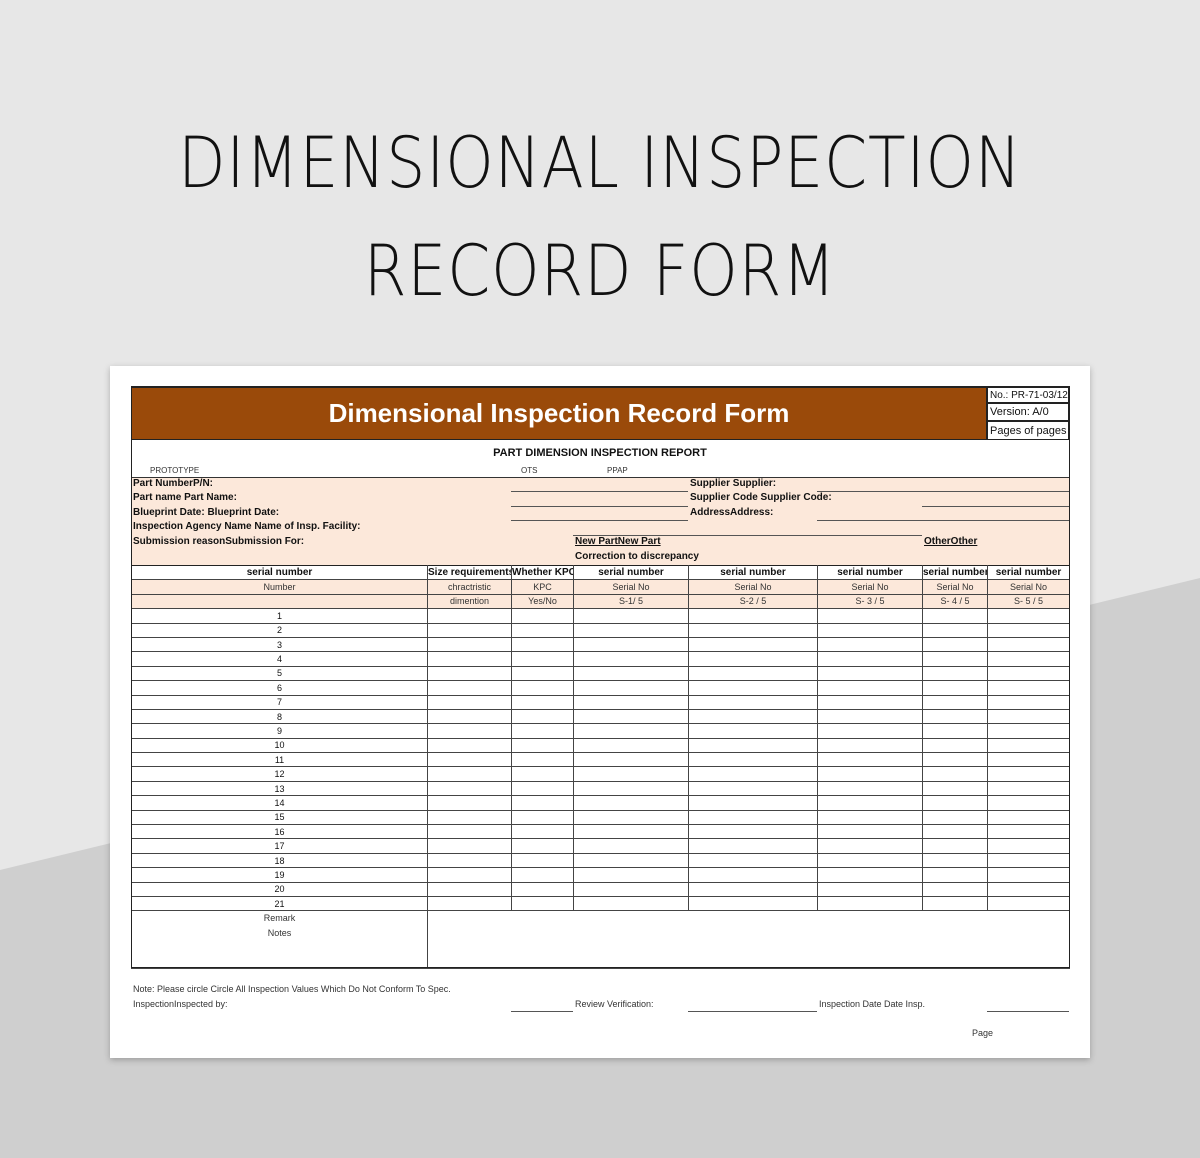 Image resolution: width=1200 pixels, height=1158 pixels. Describe the element at coordinates (617, 470) in the screenshot. I see `option-ppap: PPAP` at that location.